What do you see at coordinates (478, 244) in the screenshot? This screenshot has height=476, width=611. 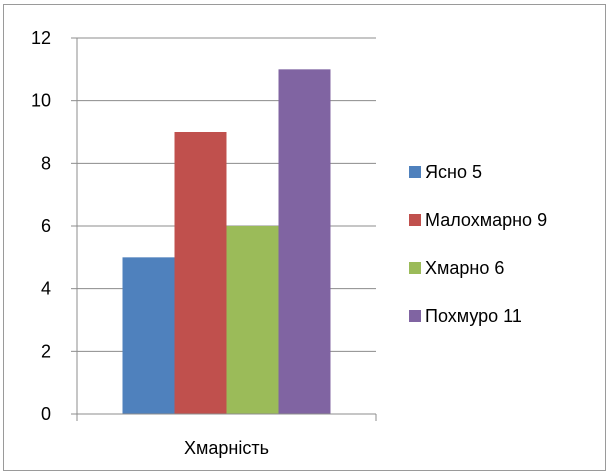 I see `legend: Ясно 5 Малохмарно 9 Хмарно 6 Похмуро 11` at bounding box center [478, 244].